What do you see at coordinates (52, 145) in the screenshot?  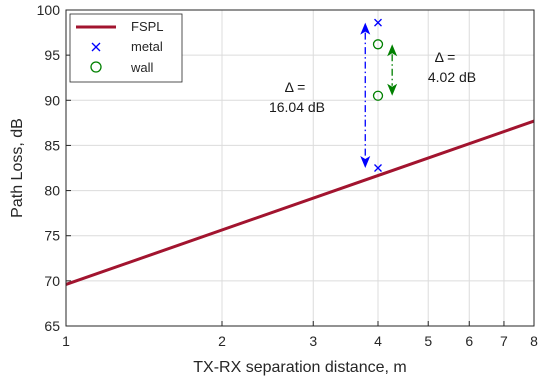 I see `y-tick-label: 85` at bounding box center [52, 145].